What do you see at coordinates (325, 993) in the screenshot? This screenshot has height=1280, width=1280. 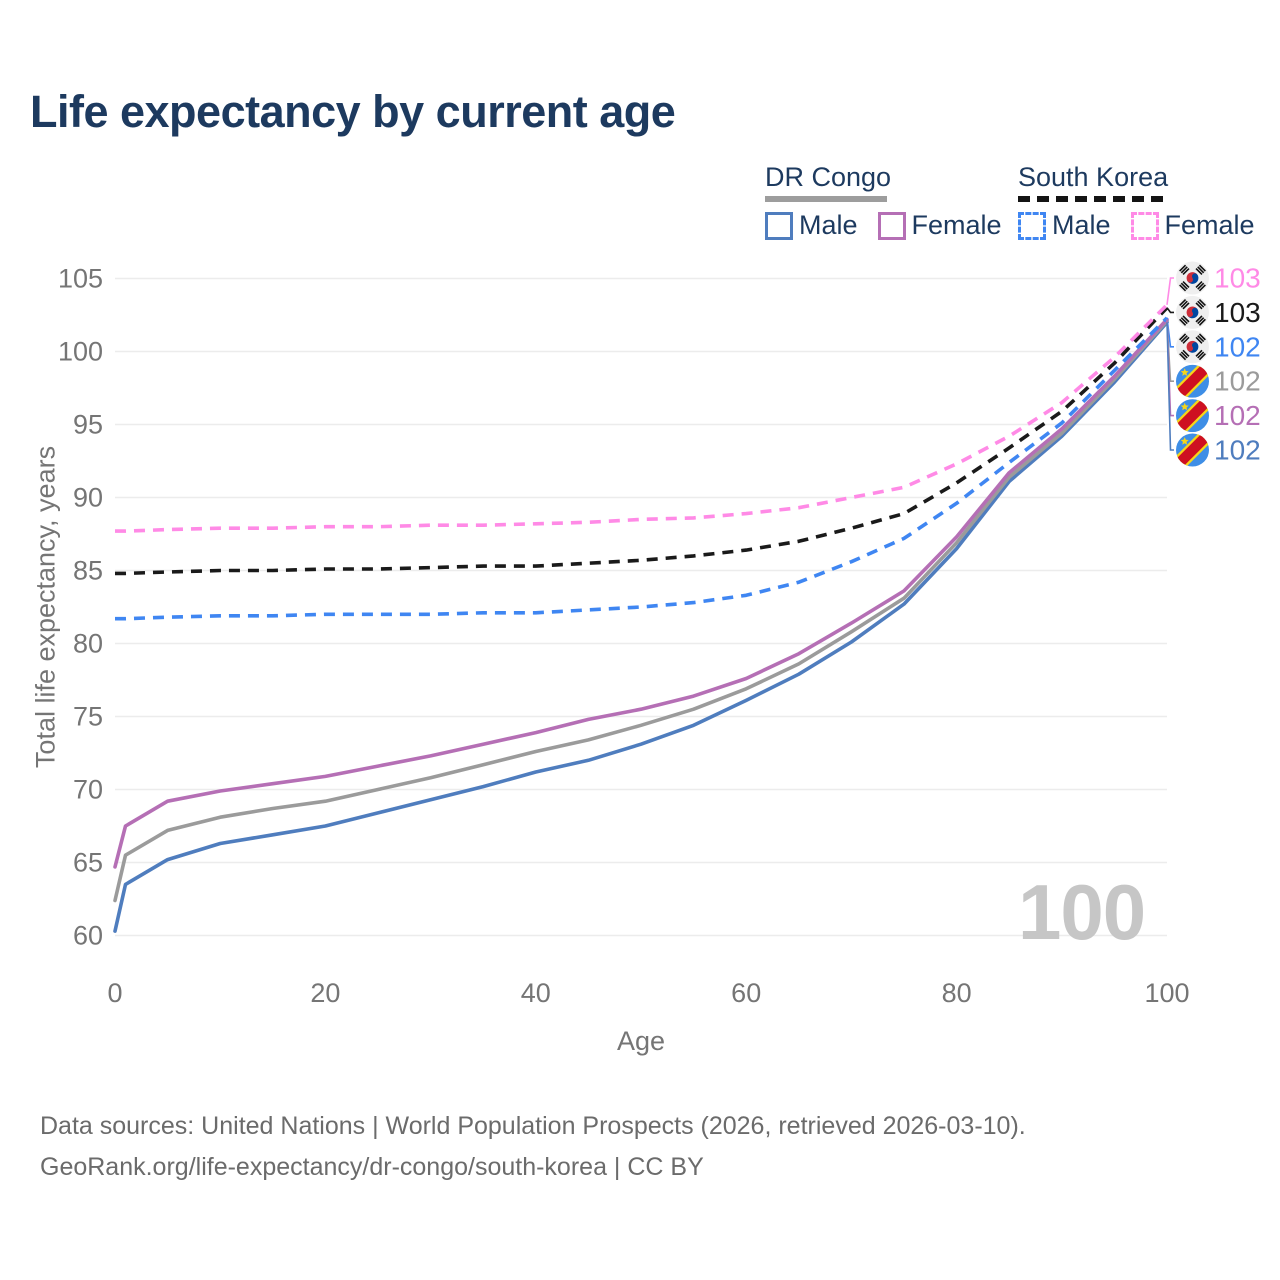 I see `x-tick-20: 20` at bounding box center [325, 993].